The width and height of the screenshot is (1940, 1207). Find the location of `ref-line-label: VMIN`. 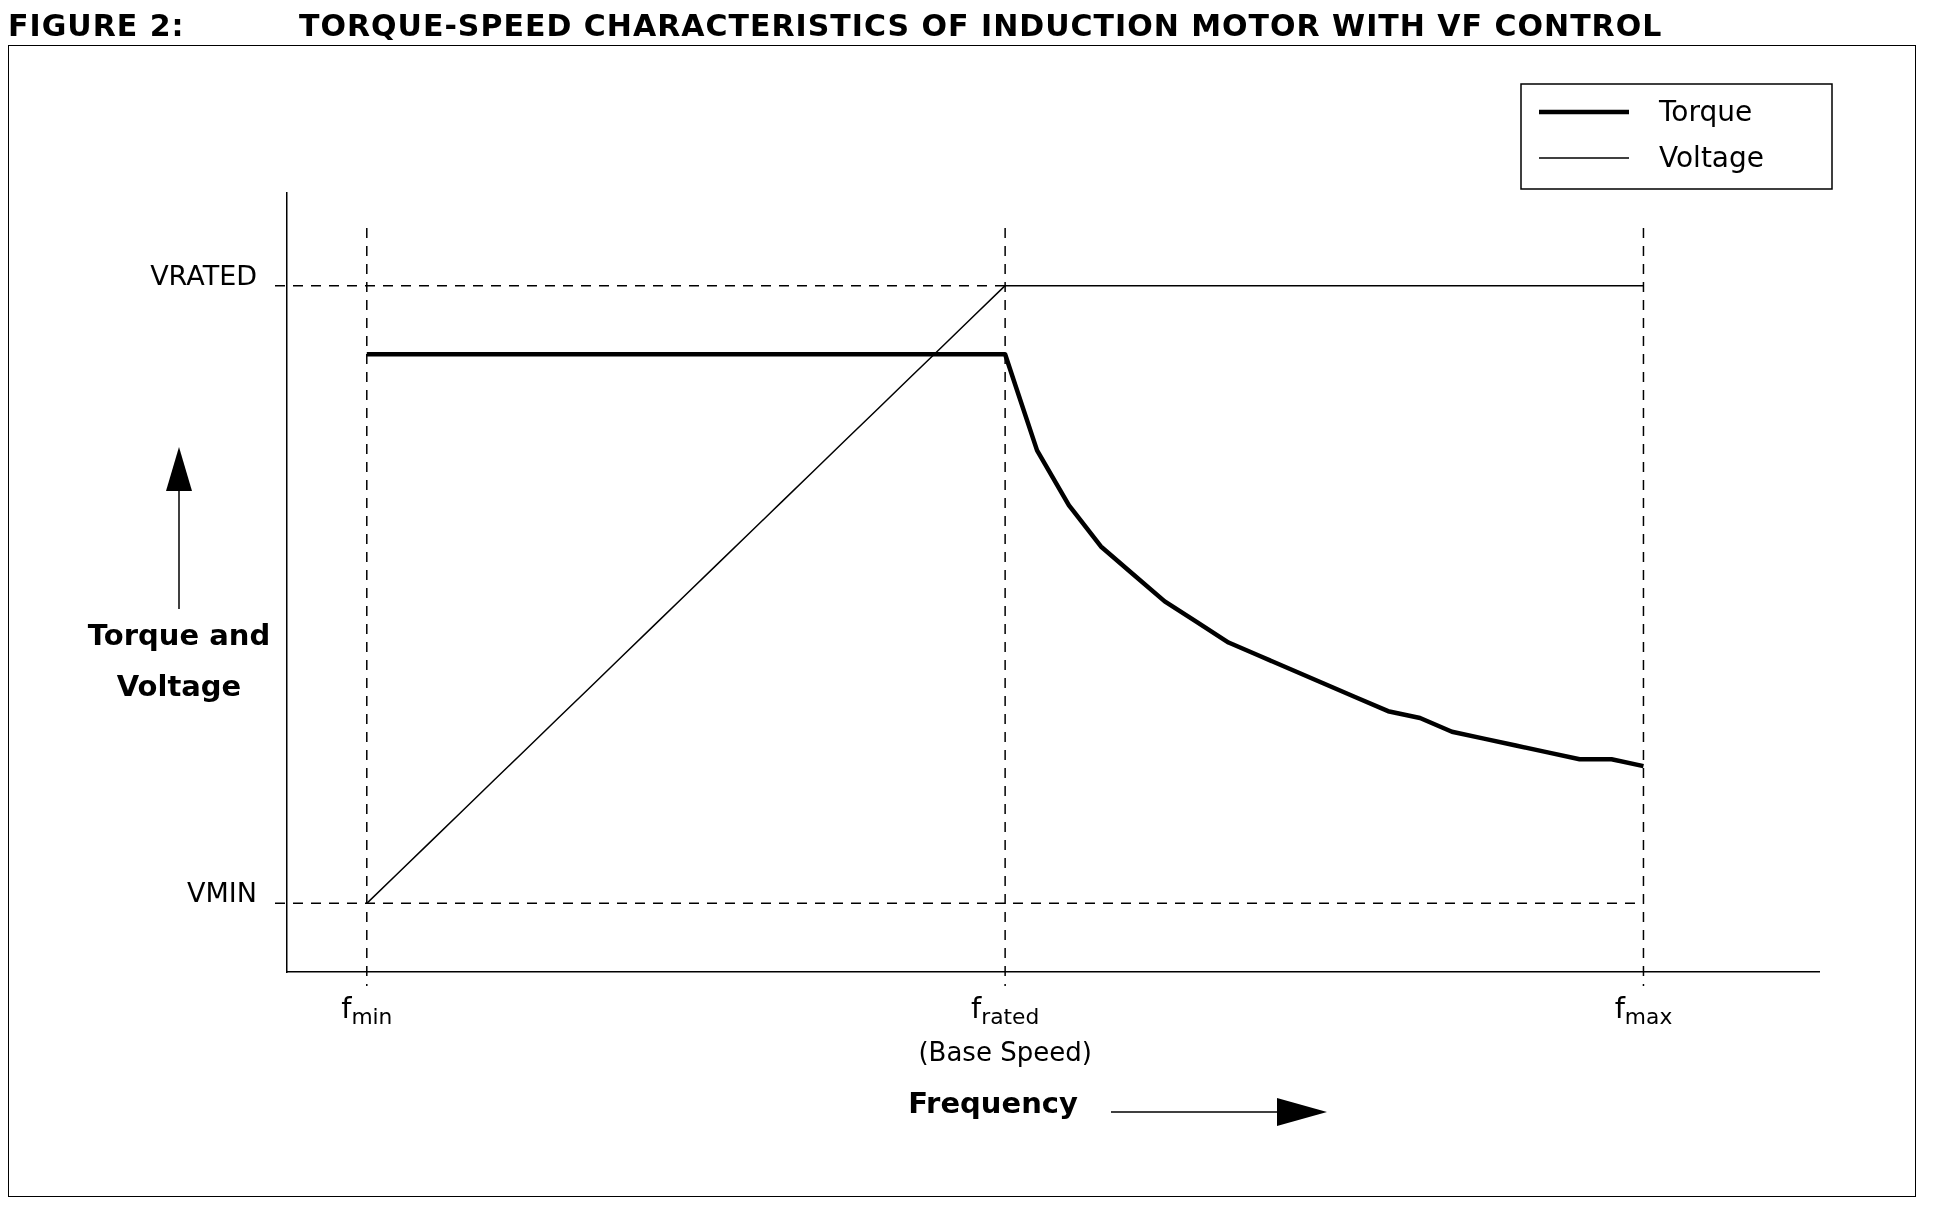

ref-line-label: VMIN is located at coordinates (222, 893).